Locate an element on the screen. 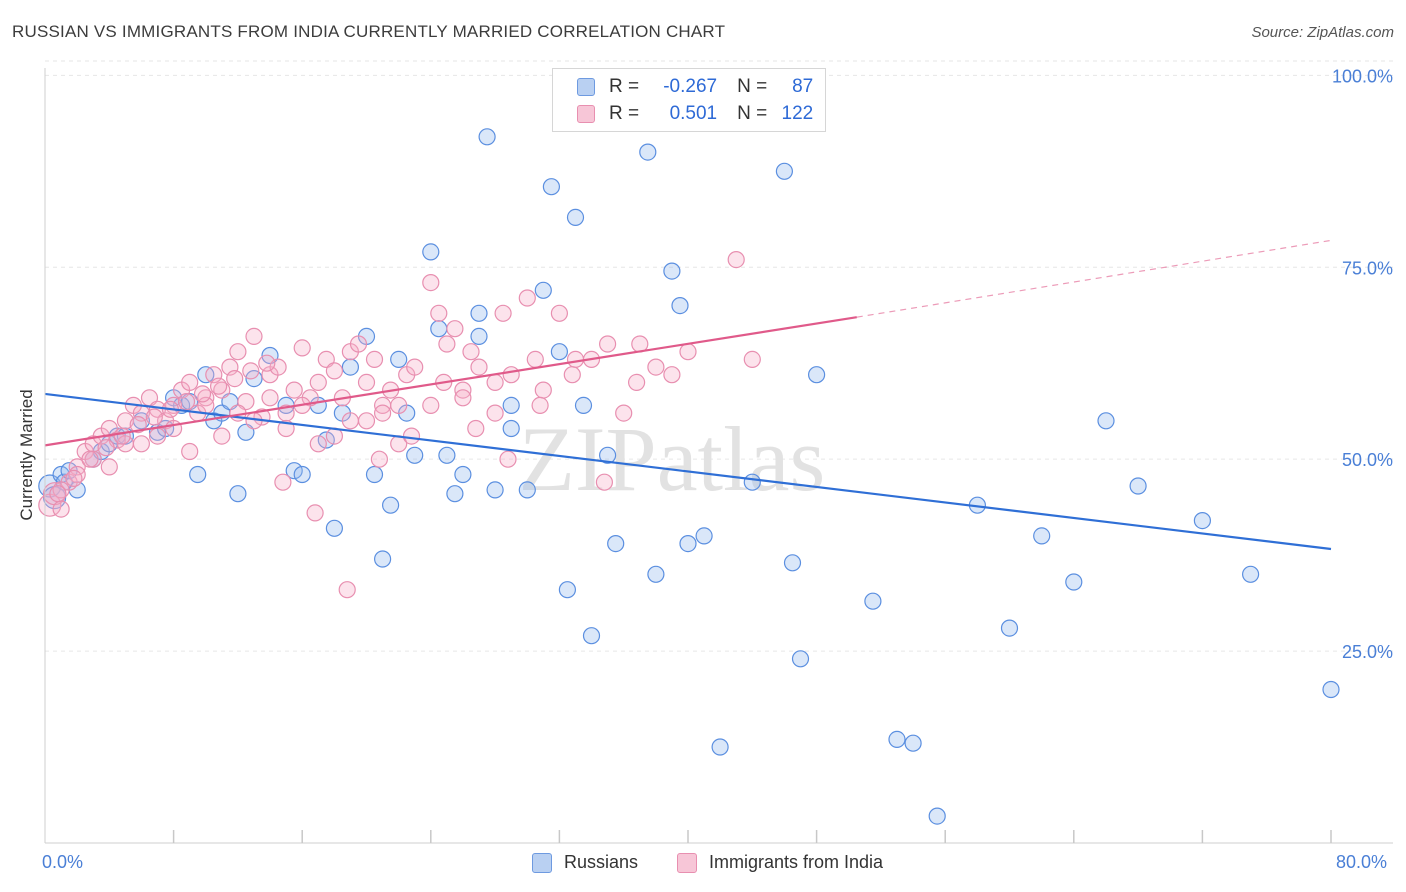 The width and height of the screenshot is (1406, 892). russians-legend-swatch is located at coordinates (542, 862).